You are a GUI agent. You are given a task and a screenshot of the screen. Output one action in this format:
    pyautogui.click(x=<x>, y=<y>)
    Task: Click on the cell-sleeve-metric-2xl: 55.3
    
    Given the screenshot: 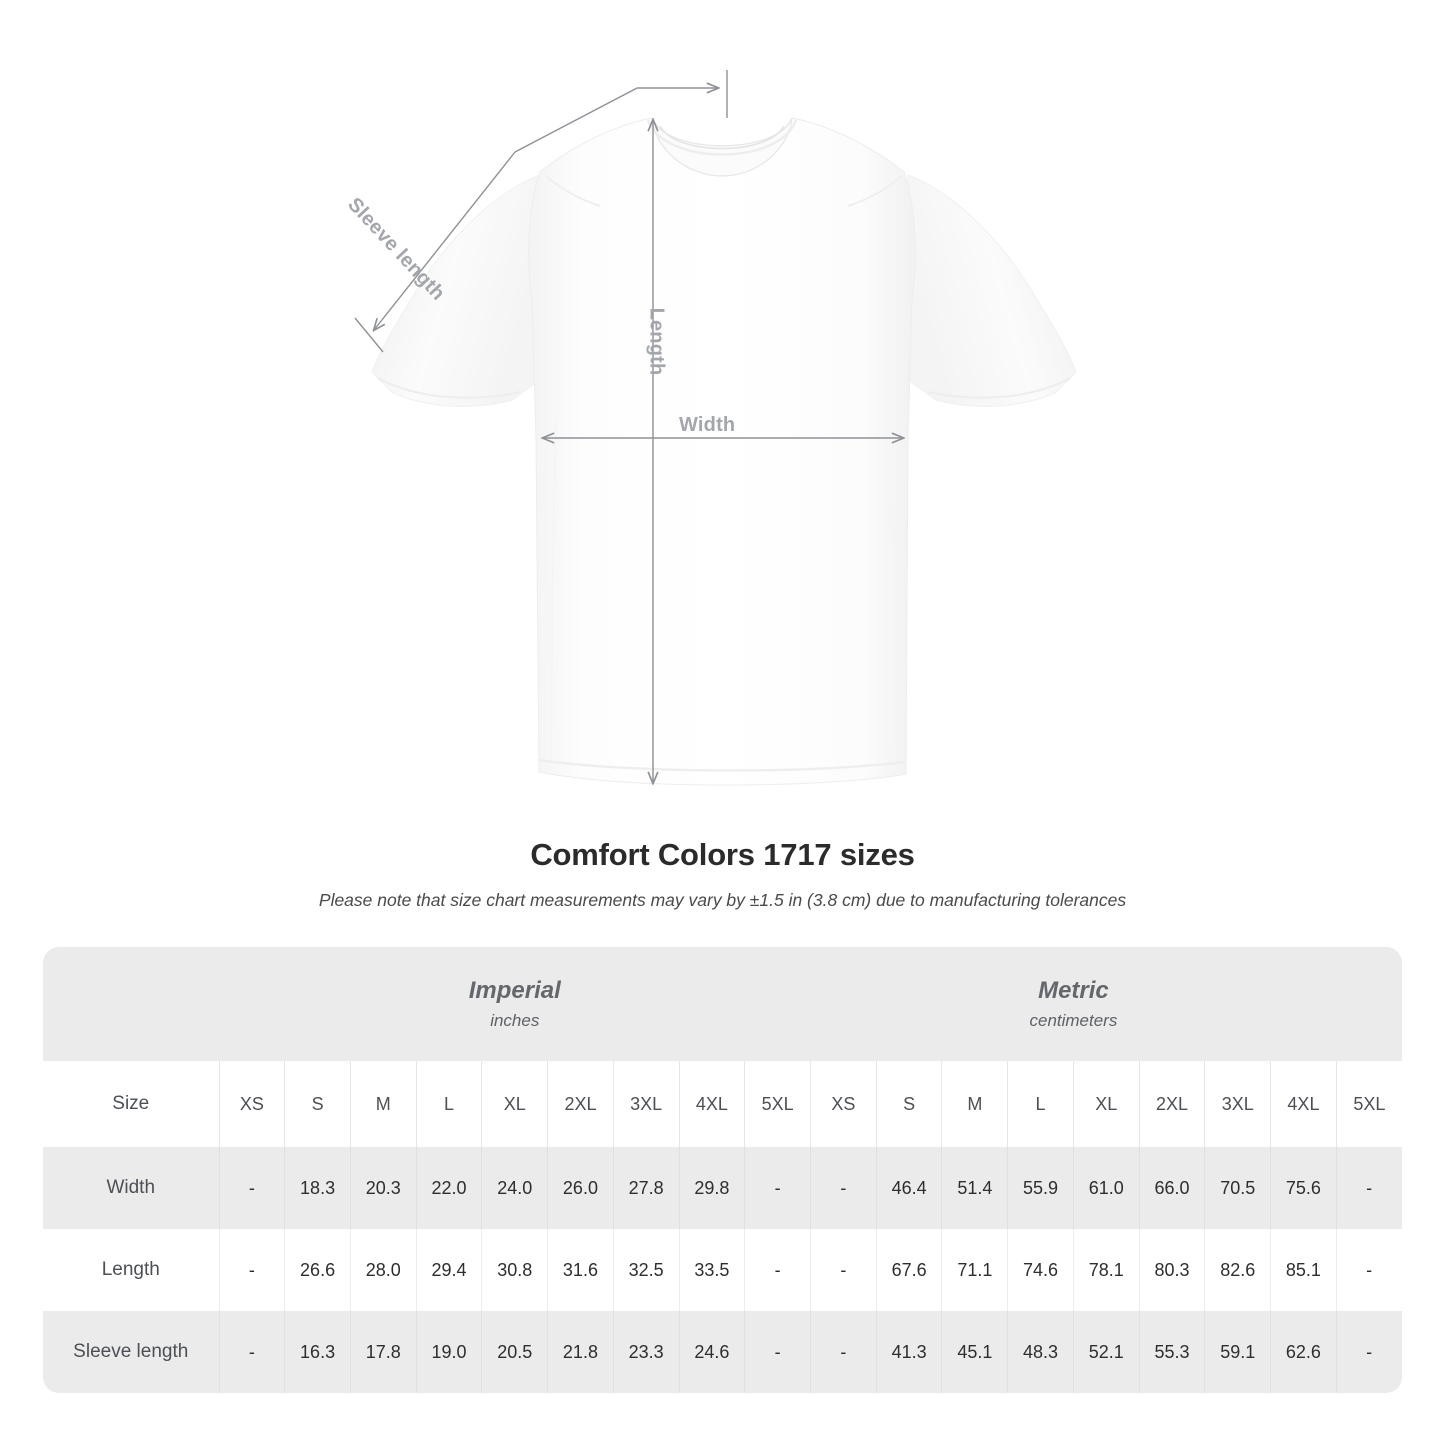 What is the action you would take?
    pyautogui.click(x=1172, y=1352)
    